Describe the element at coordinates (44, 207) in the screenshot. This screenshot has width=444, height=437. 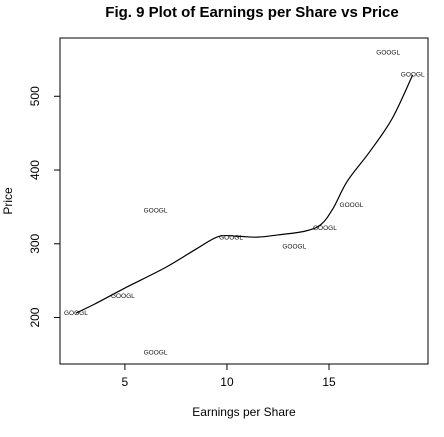
I see `y-axis: 200 300 400 500` at that location.